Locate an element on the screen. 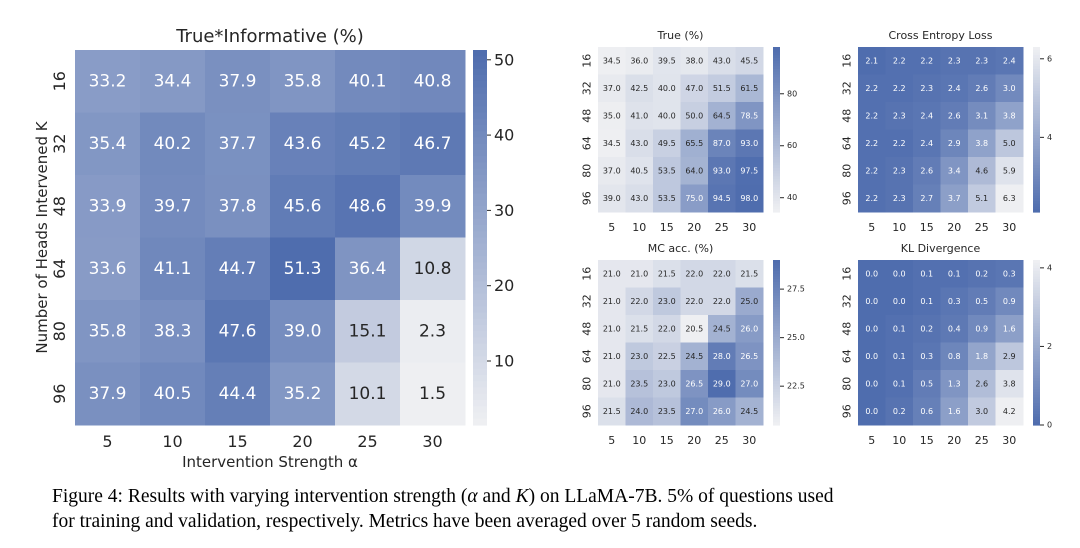 The height and width of the screenshot is (548, 1080). cell-label: 3.7 is located at coordinates (954, 198).